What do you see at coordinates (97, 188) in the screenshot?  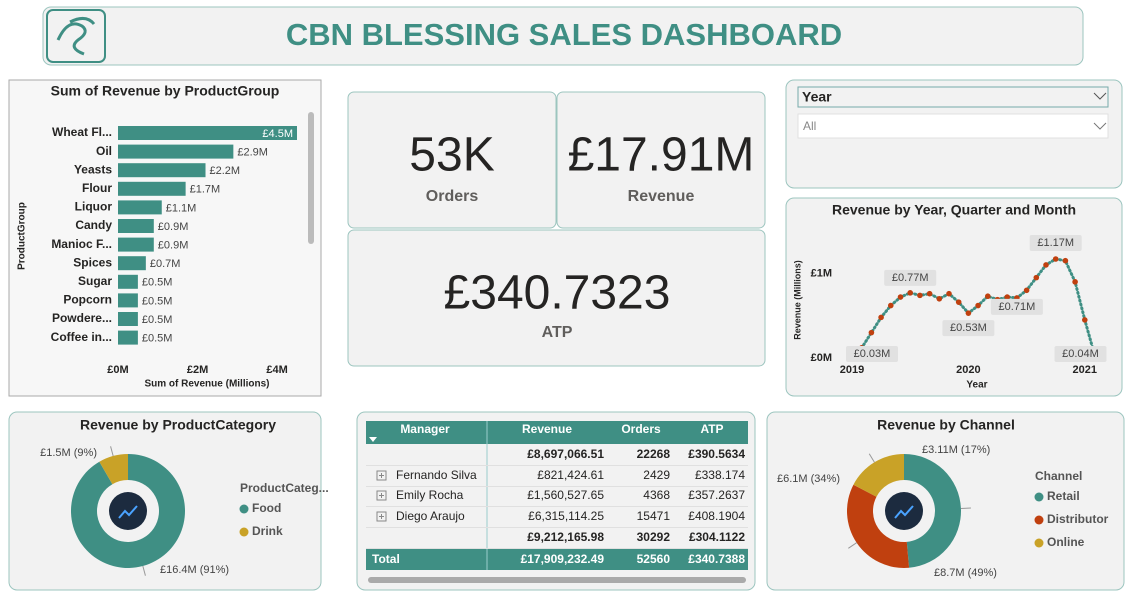 I see `y-tick-label: Flour` at bounding box center [97, 188].